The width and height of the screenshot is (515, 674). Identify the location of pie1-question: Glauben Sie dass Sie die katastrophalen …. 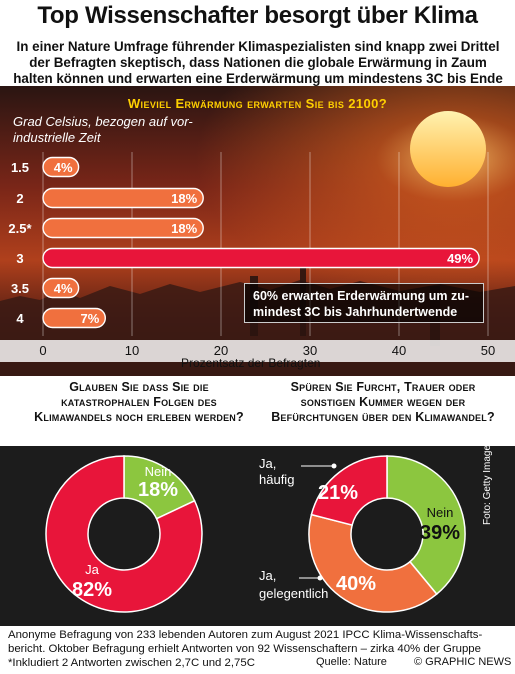
(139, 402).